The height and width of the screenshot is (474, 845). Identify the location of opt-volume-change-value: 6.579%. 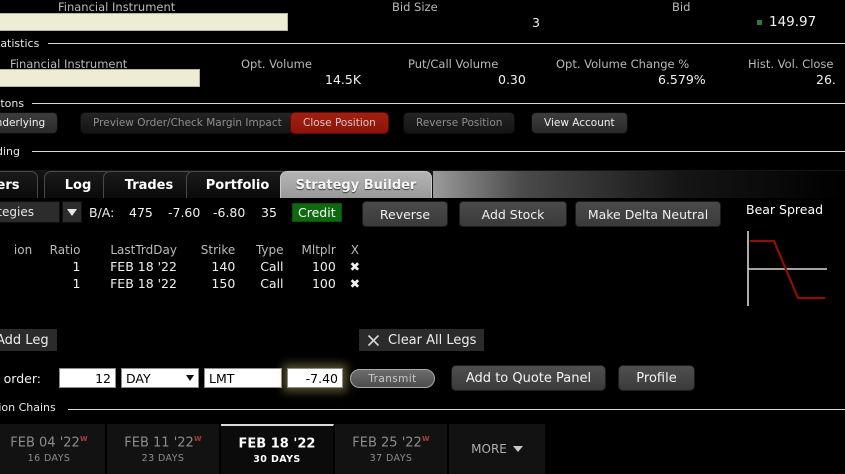
(682, 79).